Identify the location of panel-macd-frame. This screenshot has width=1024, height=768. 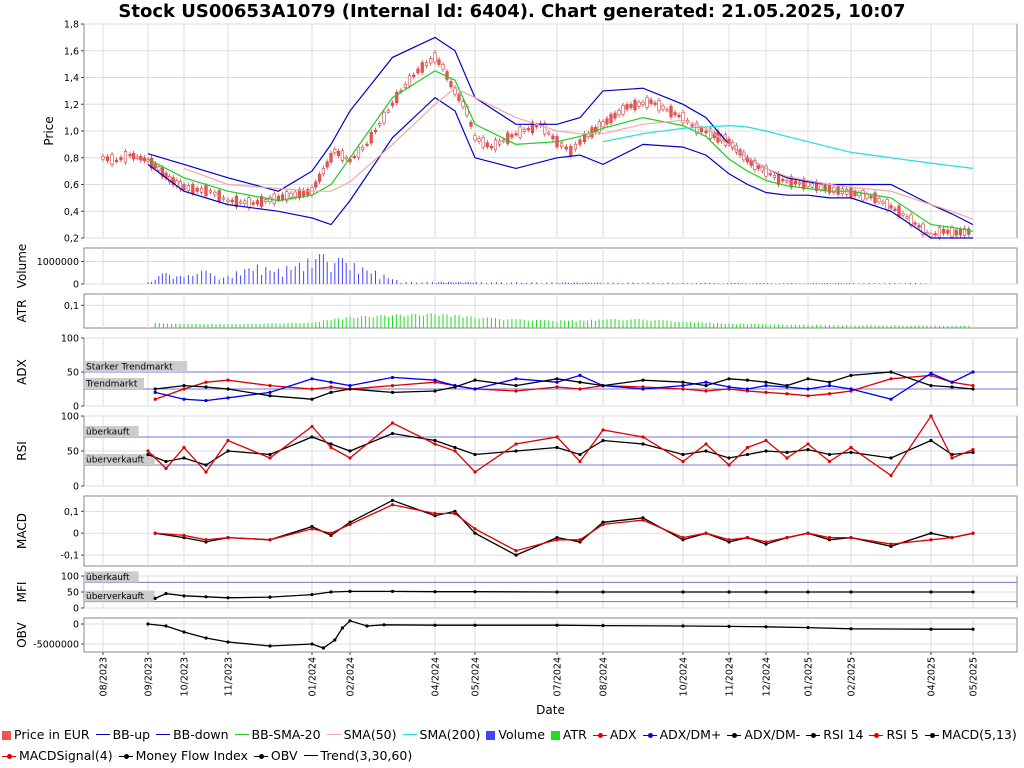
(550, 531).